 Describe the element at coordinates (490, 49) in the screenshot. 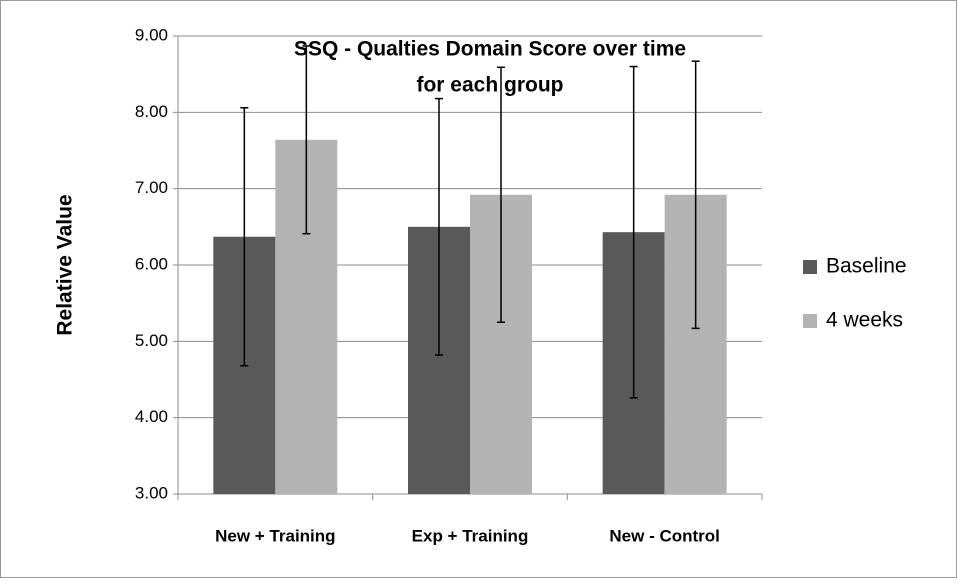

I see `chart-title: SSQ - Qualties Domain Score over time` at that location.